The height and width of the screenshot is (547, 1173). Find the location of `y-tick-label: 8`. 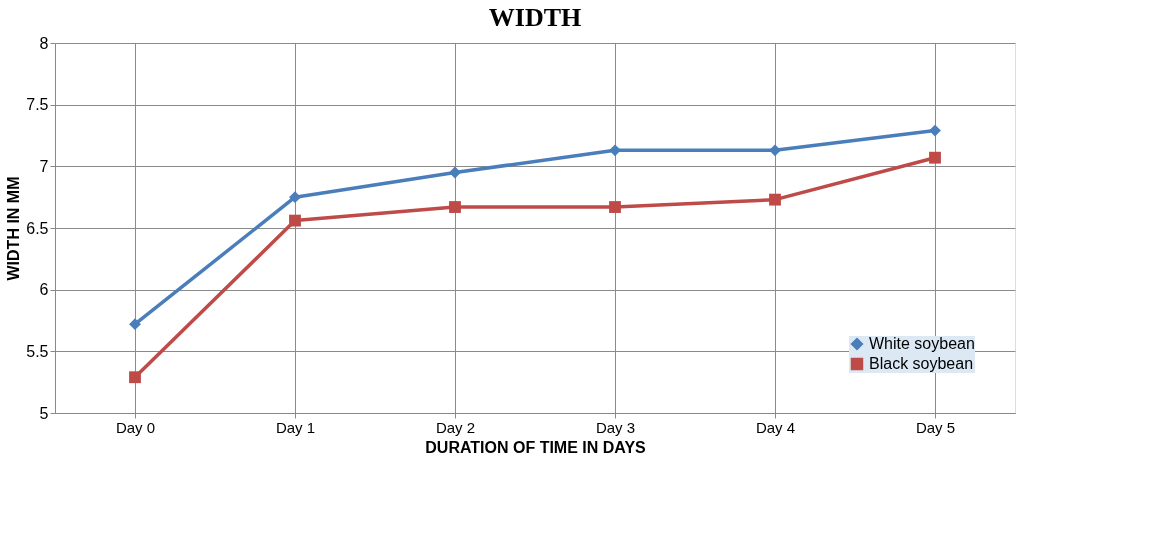

y-tick-label: 8 is located at coordinates (44, 43).